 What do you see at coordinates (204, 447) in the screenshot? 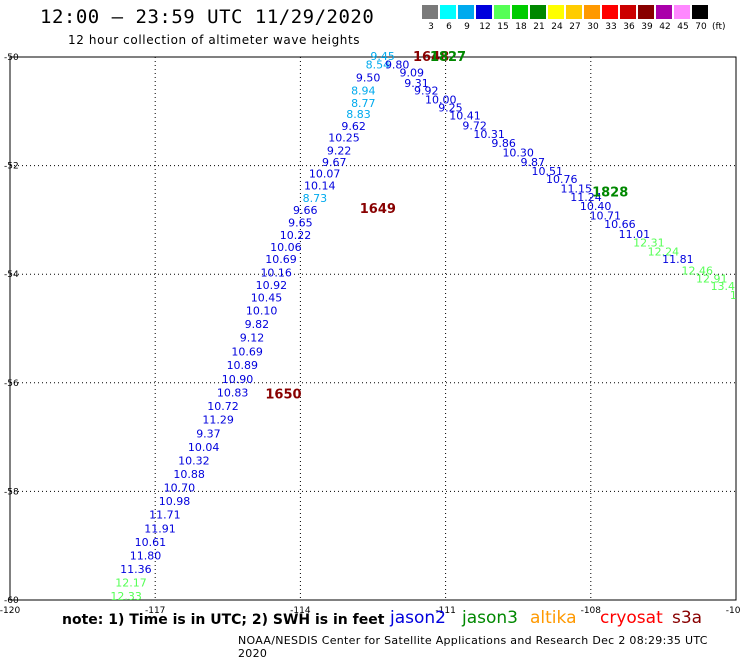
I see `wave-height-value: 10.04` at bounding box center [204, 447].